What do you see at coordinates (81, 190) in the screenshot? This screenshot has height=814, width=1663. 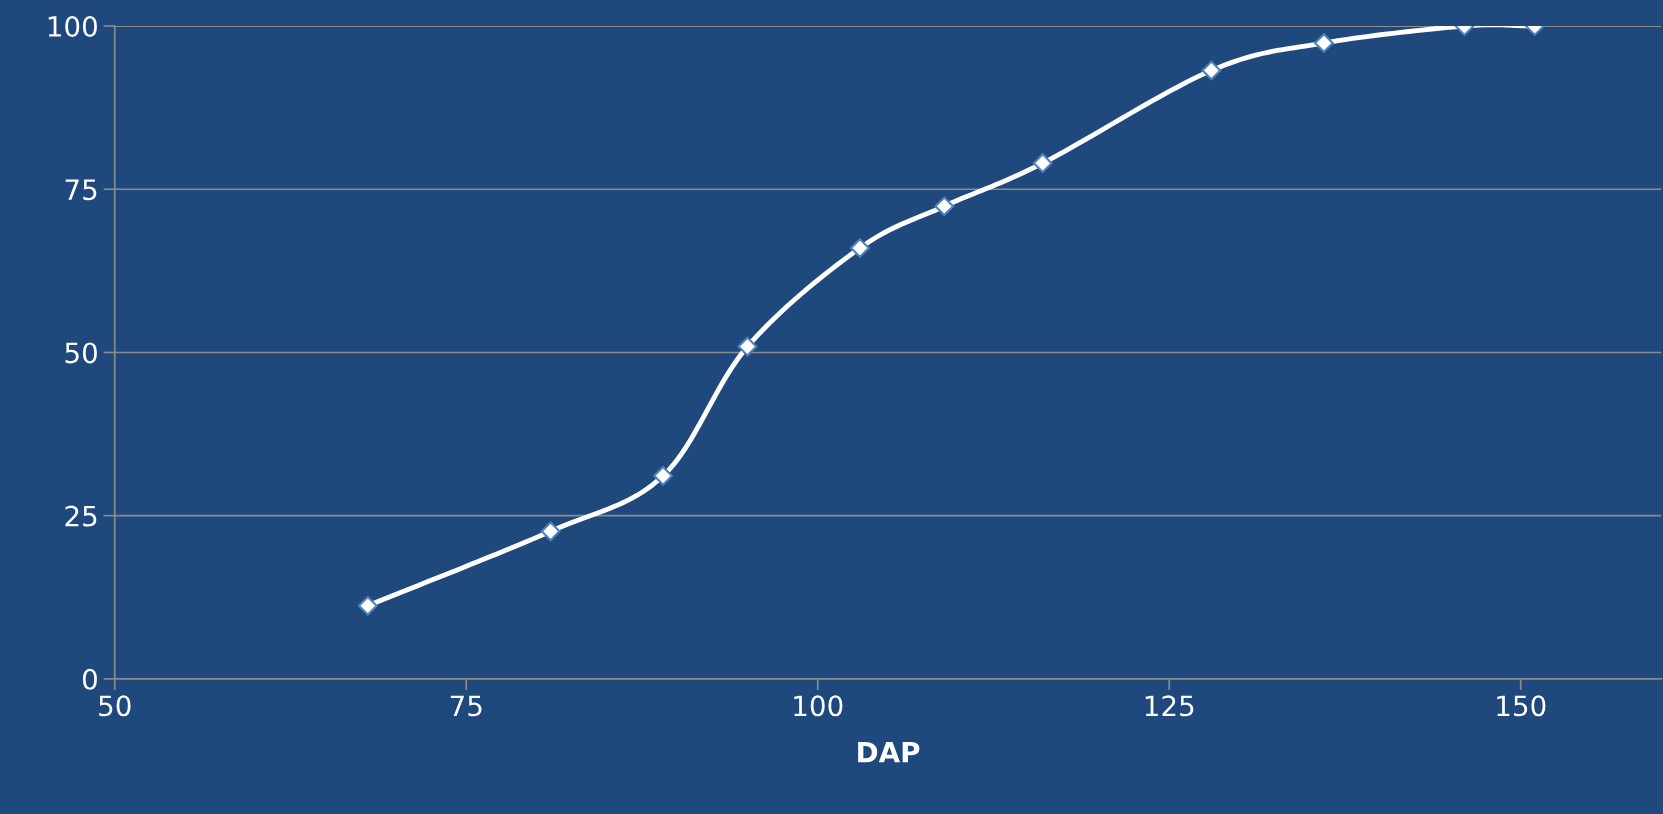 I see `y-tick-label: 75` at bounding box center [81, 190].